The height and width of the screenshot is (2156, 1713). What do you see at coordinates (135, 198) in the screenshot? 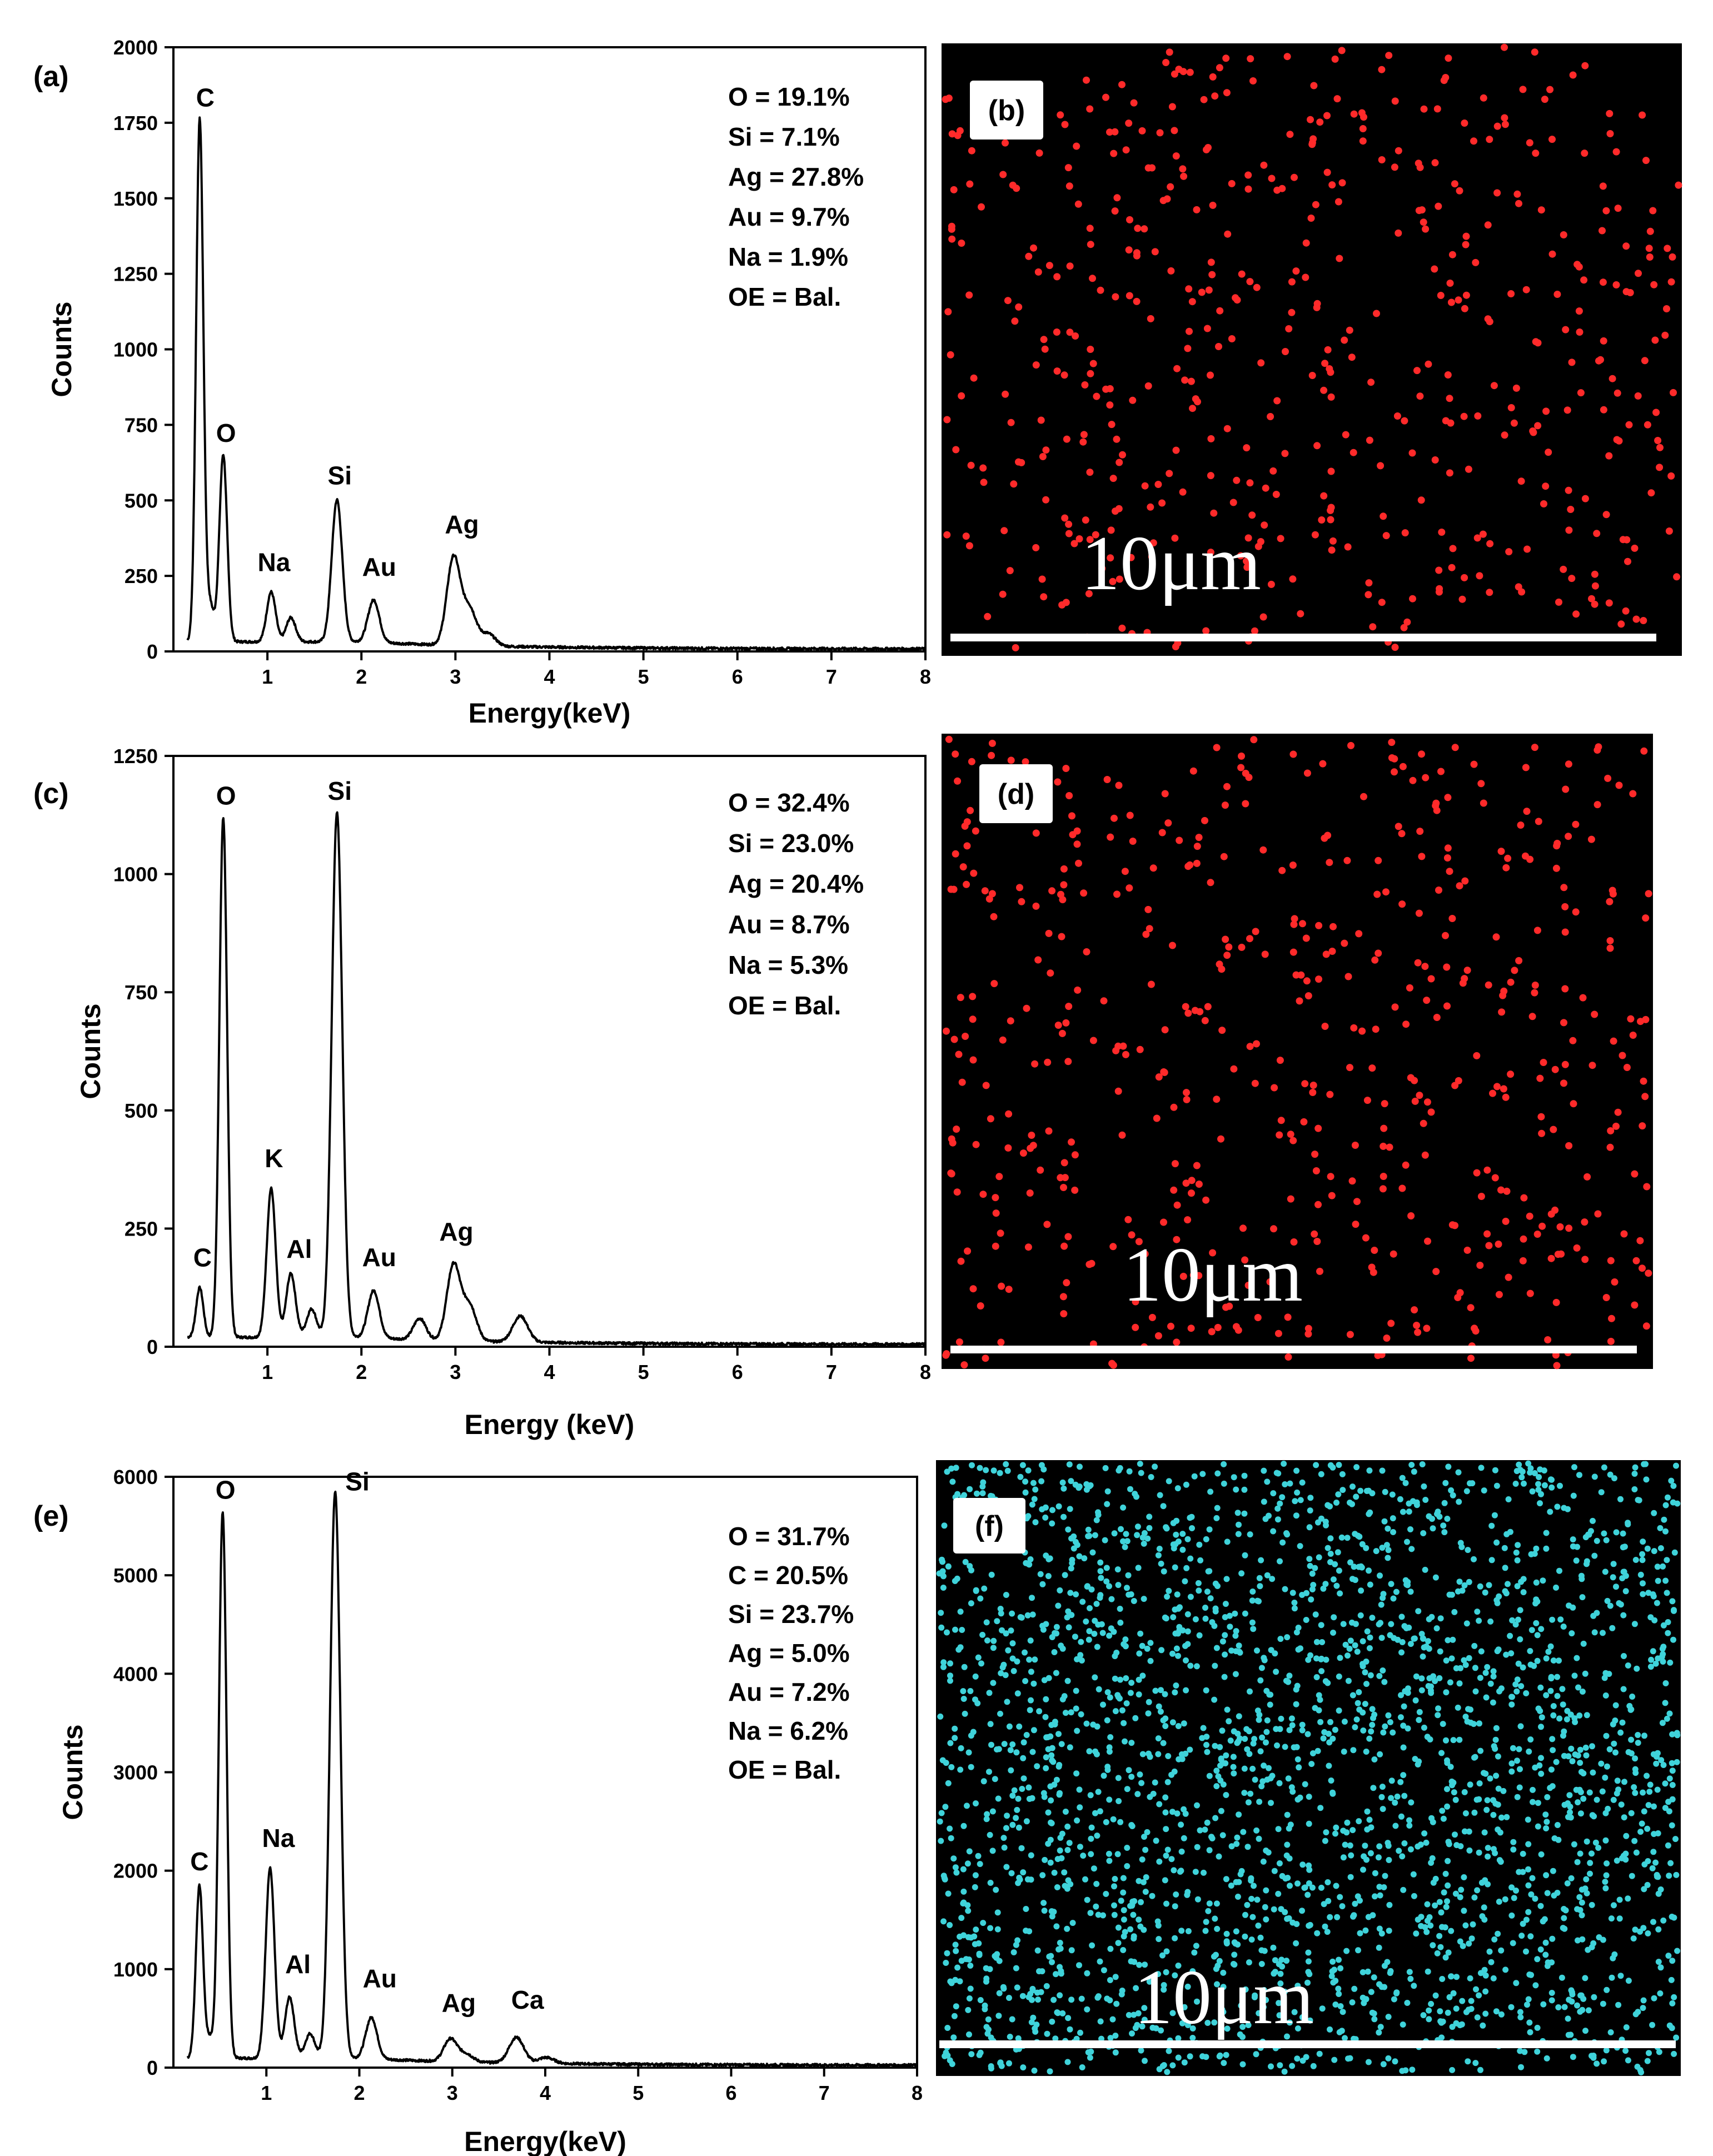
I see `y-tick-label: 1500` at bounding box center [135, 198].